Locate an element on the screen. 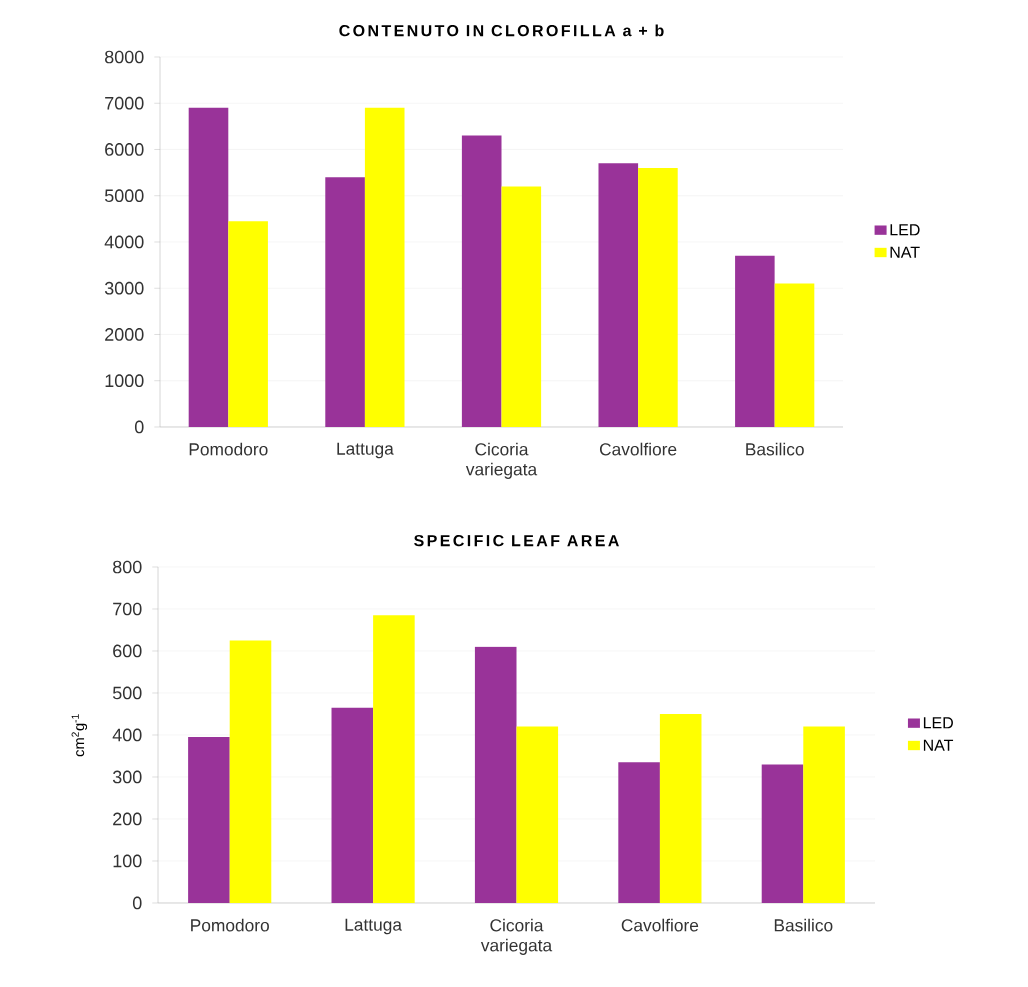 This screenshot has width=1028, height=987. y-tick-label: 200 is located at coordinates (127, 819).